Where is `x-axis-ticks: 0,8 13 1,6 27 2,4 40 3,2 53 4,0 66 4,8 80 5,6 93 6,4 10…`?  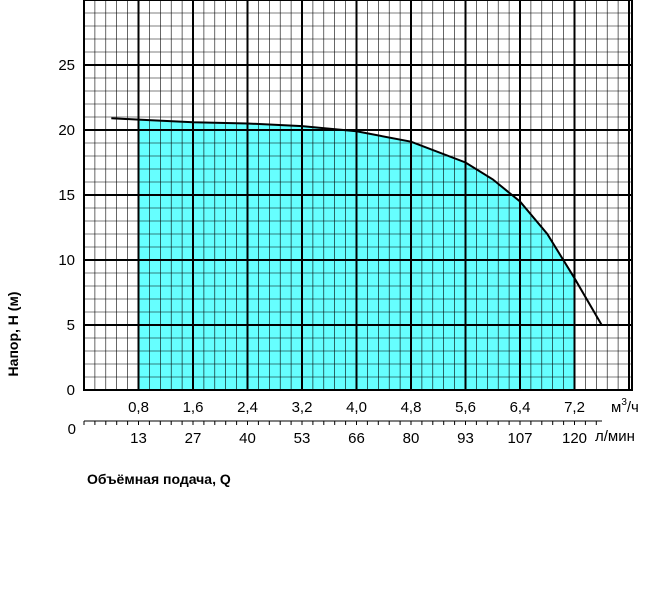 x-axis-ticks: 0,8 13 1,6 27 2,4 40 3,2 53 4,0 66 4,8 80 5,6 93 6,4 10… is located at coordinates (342, 423).